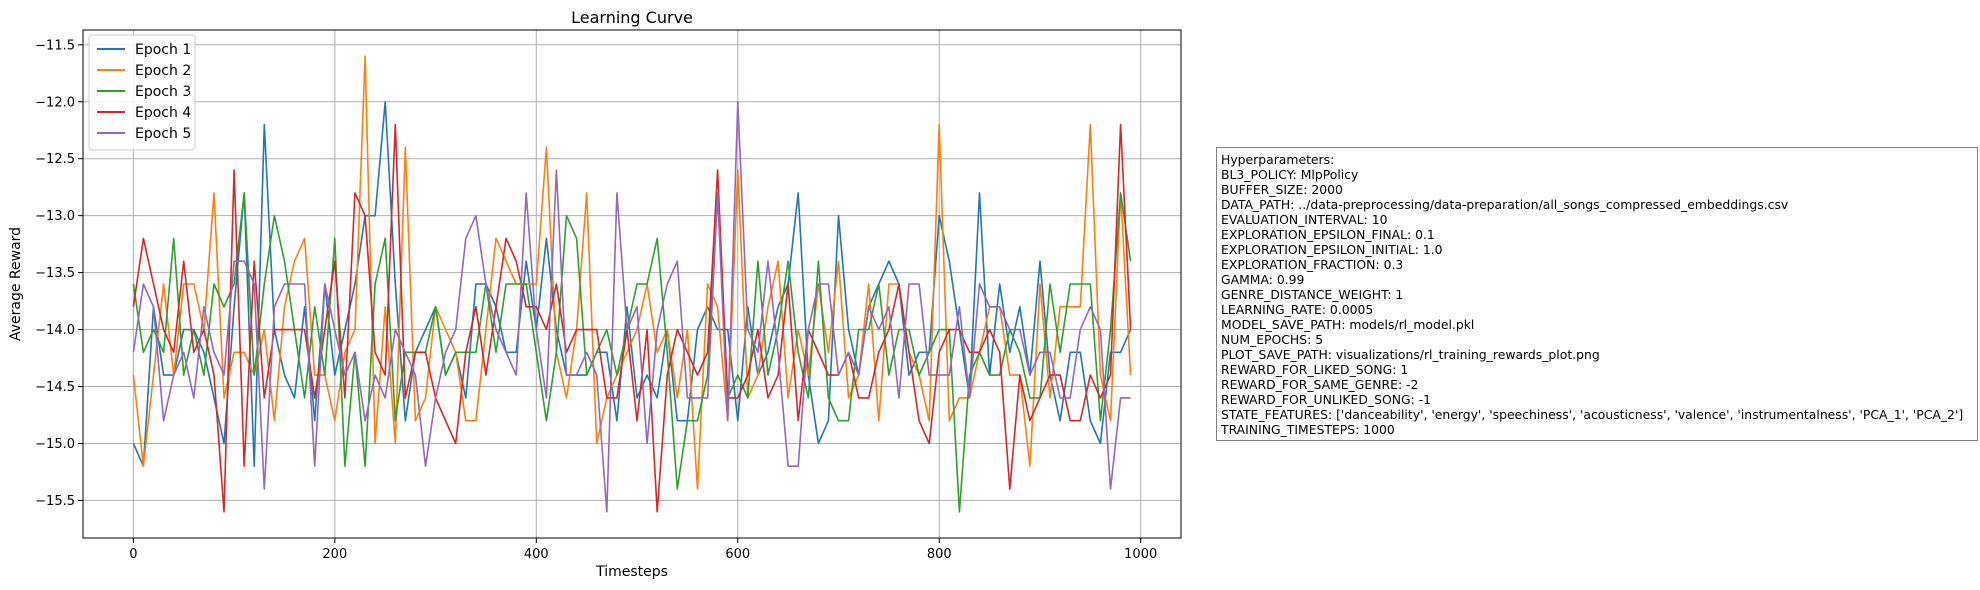 The image size is (1980, 590). I want to click on hyperparameter-line: EXPLORATION_FRACTION: 0.3, so click(1312, 264).